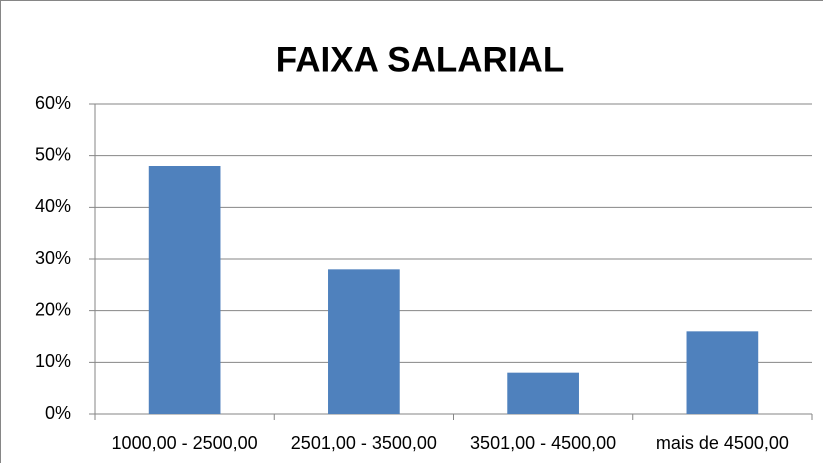 This screenshot has width=823, height=463. I want to click on x-tick-label: 1000,00 - 2500,00, so click(185, 443).